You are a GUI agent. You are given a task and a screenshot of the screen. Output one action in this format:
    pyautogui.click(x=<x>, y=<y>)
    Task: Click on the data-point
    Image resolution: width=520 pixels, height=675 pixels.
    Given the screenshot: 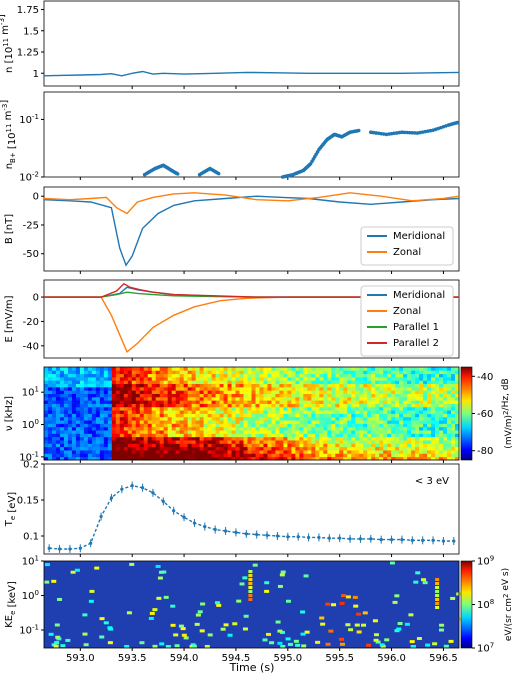 What is the action you would take?
    pyautogui.click(x=308, y=537)
    